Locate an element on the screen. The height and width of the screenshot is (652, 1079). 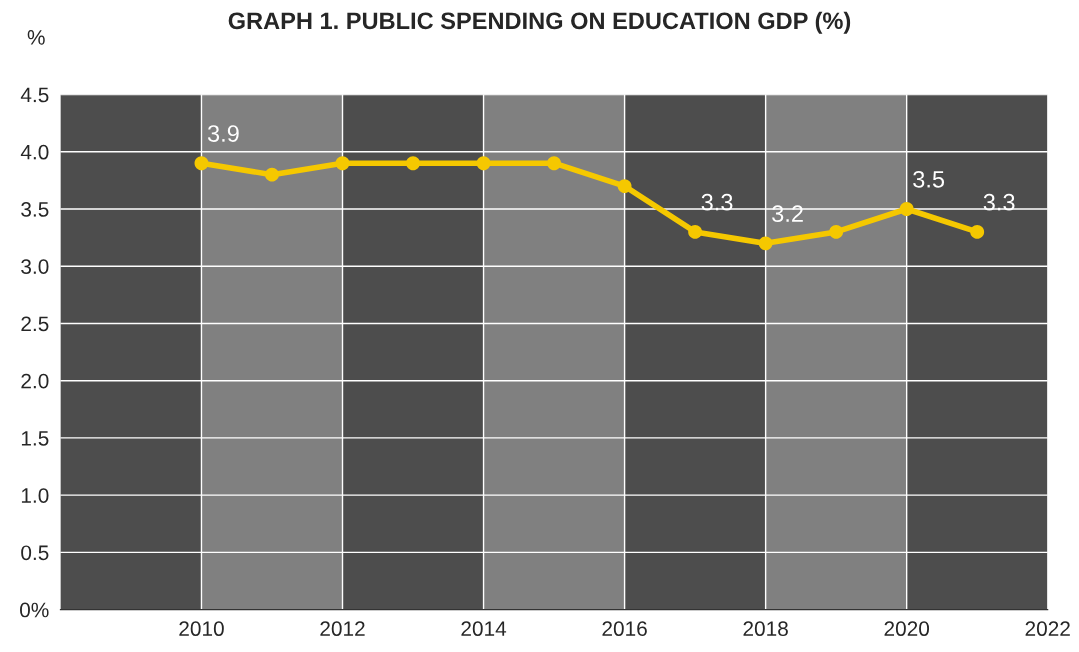
y-tick-label: 2.0 is located at coordinates (35, 381).